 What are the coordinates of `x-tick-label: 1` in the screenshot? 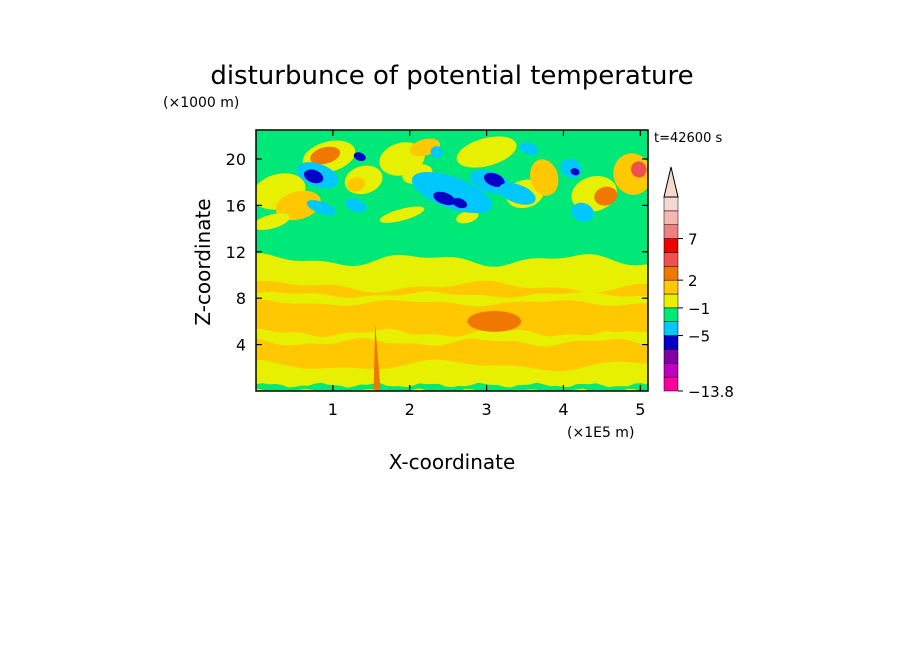 It's located at (333, 409).